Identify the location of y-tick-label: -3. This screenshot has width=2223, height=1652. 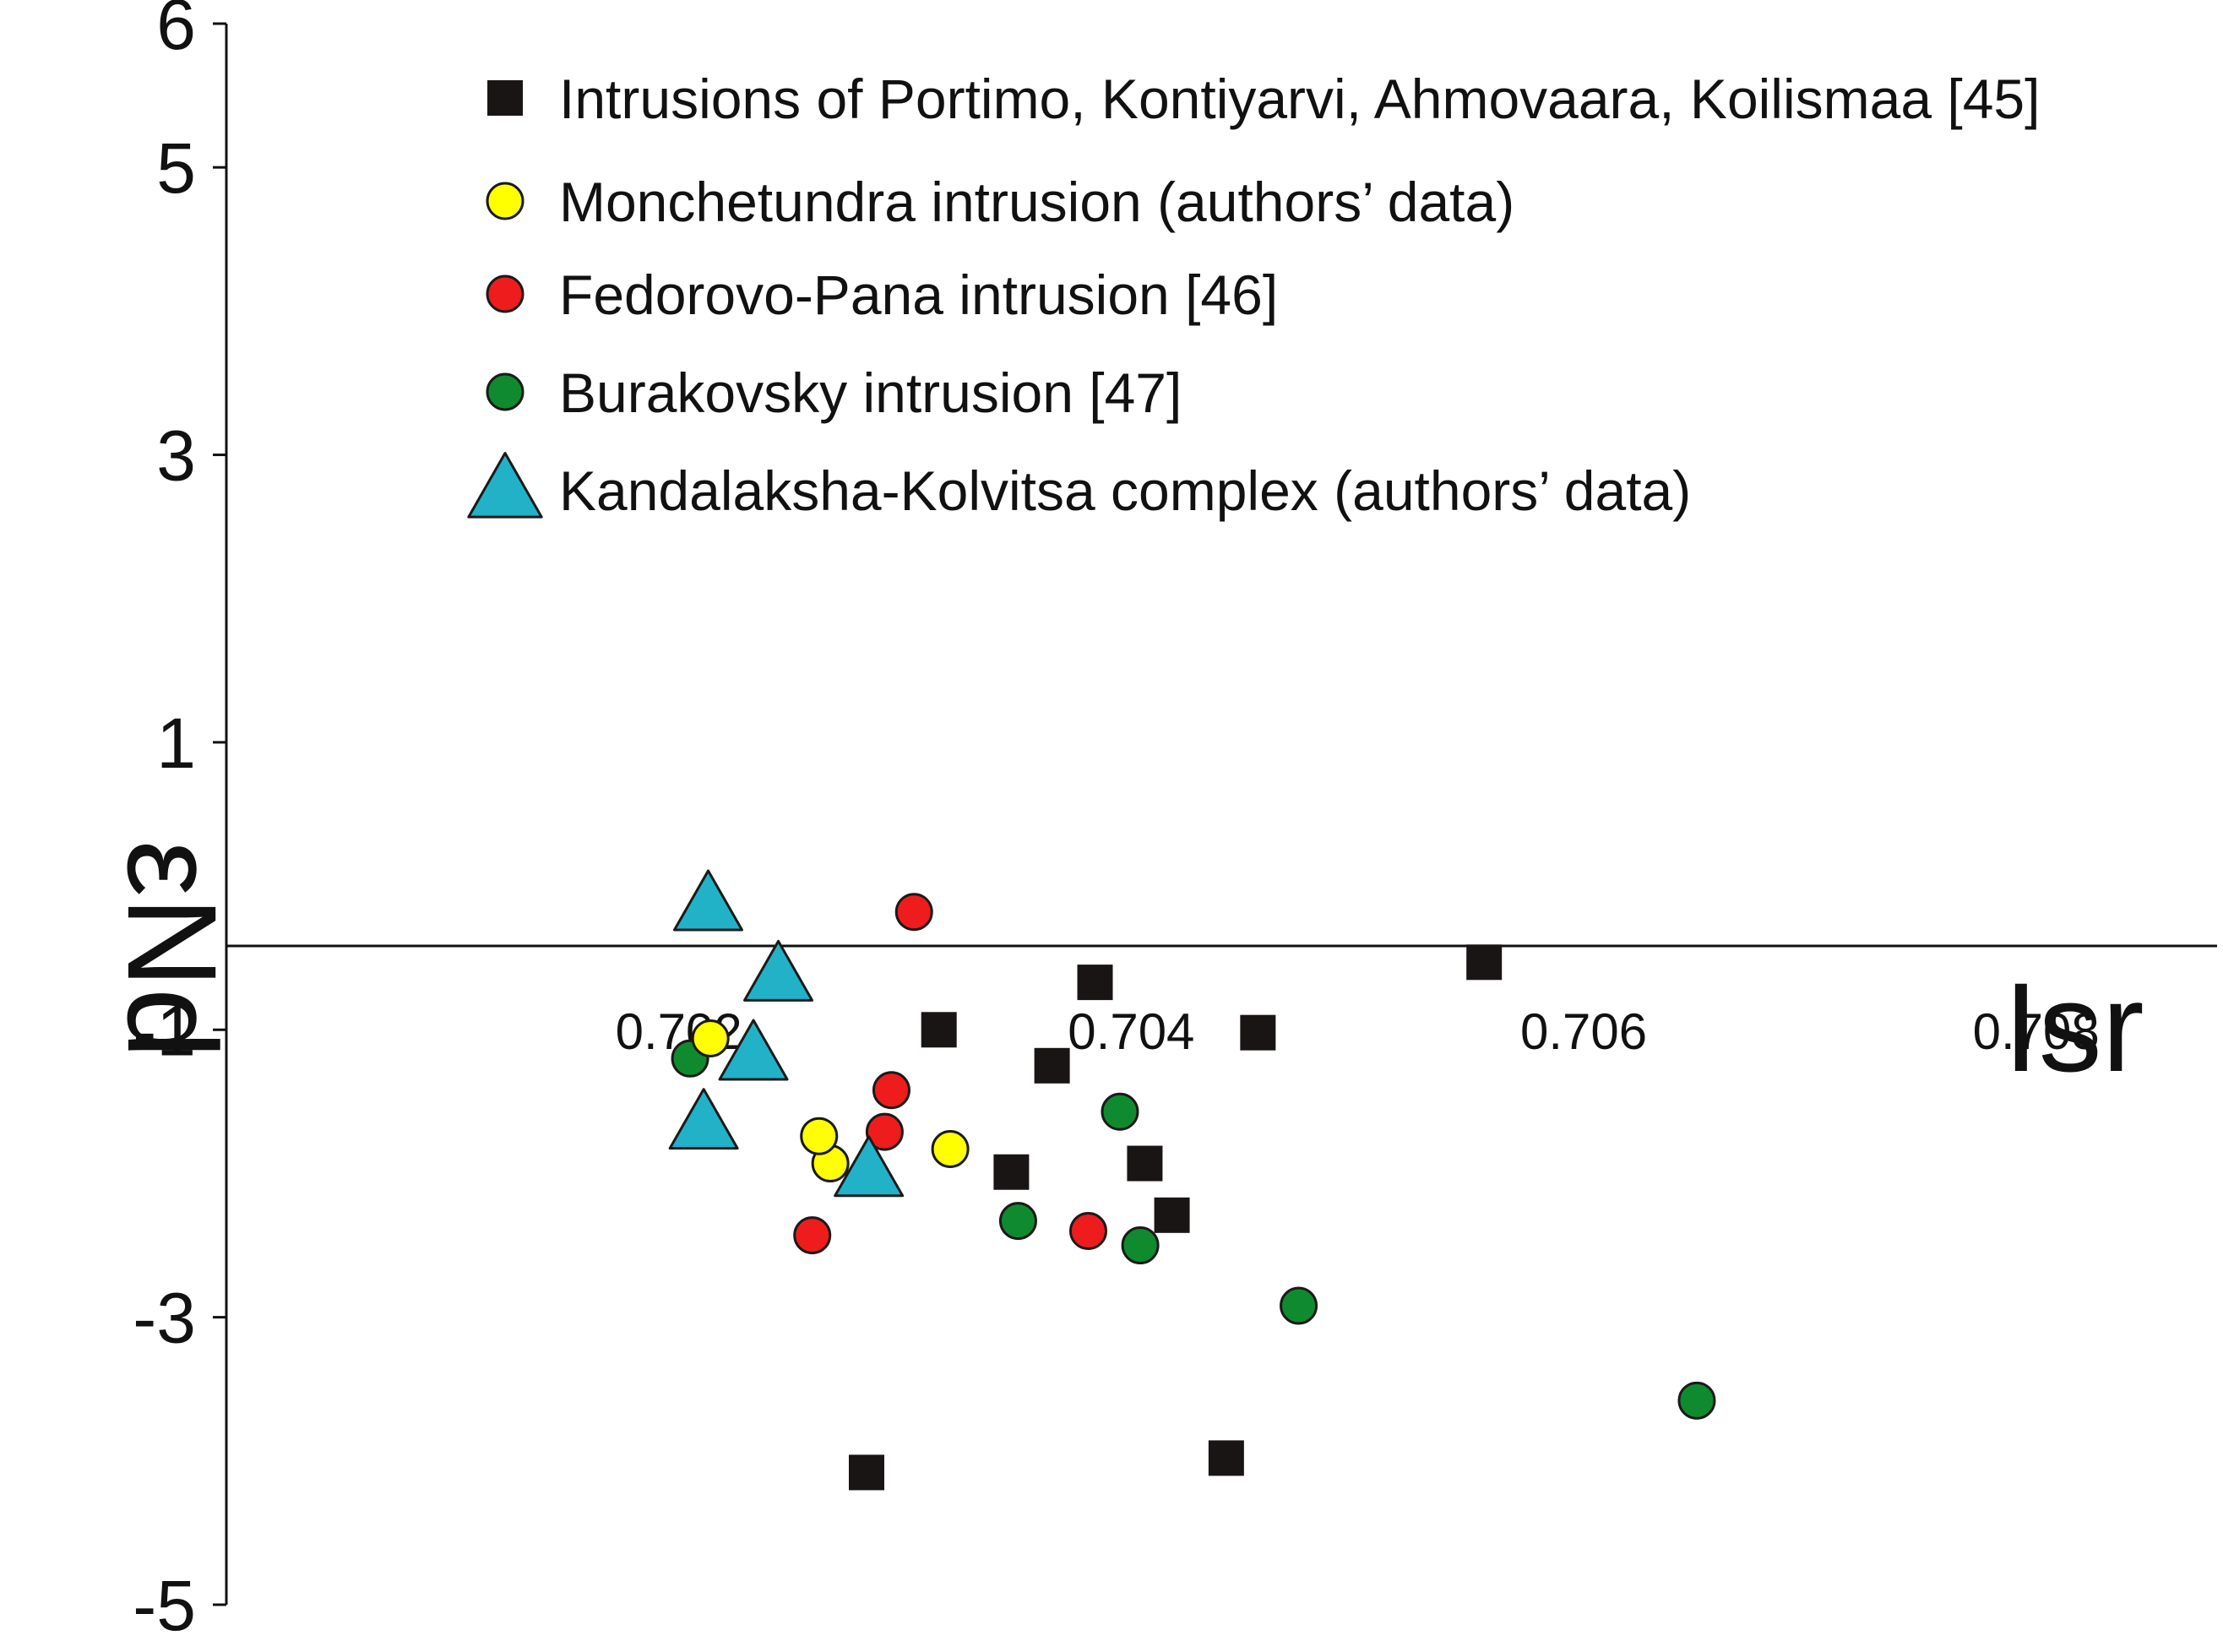
(164, 1318).